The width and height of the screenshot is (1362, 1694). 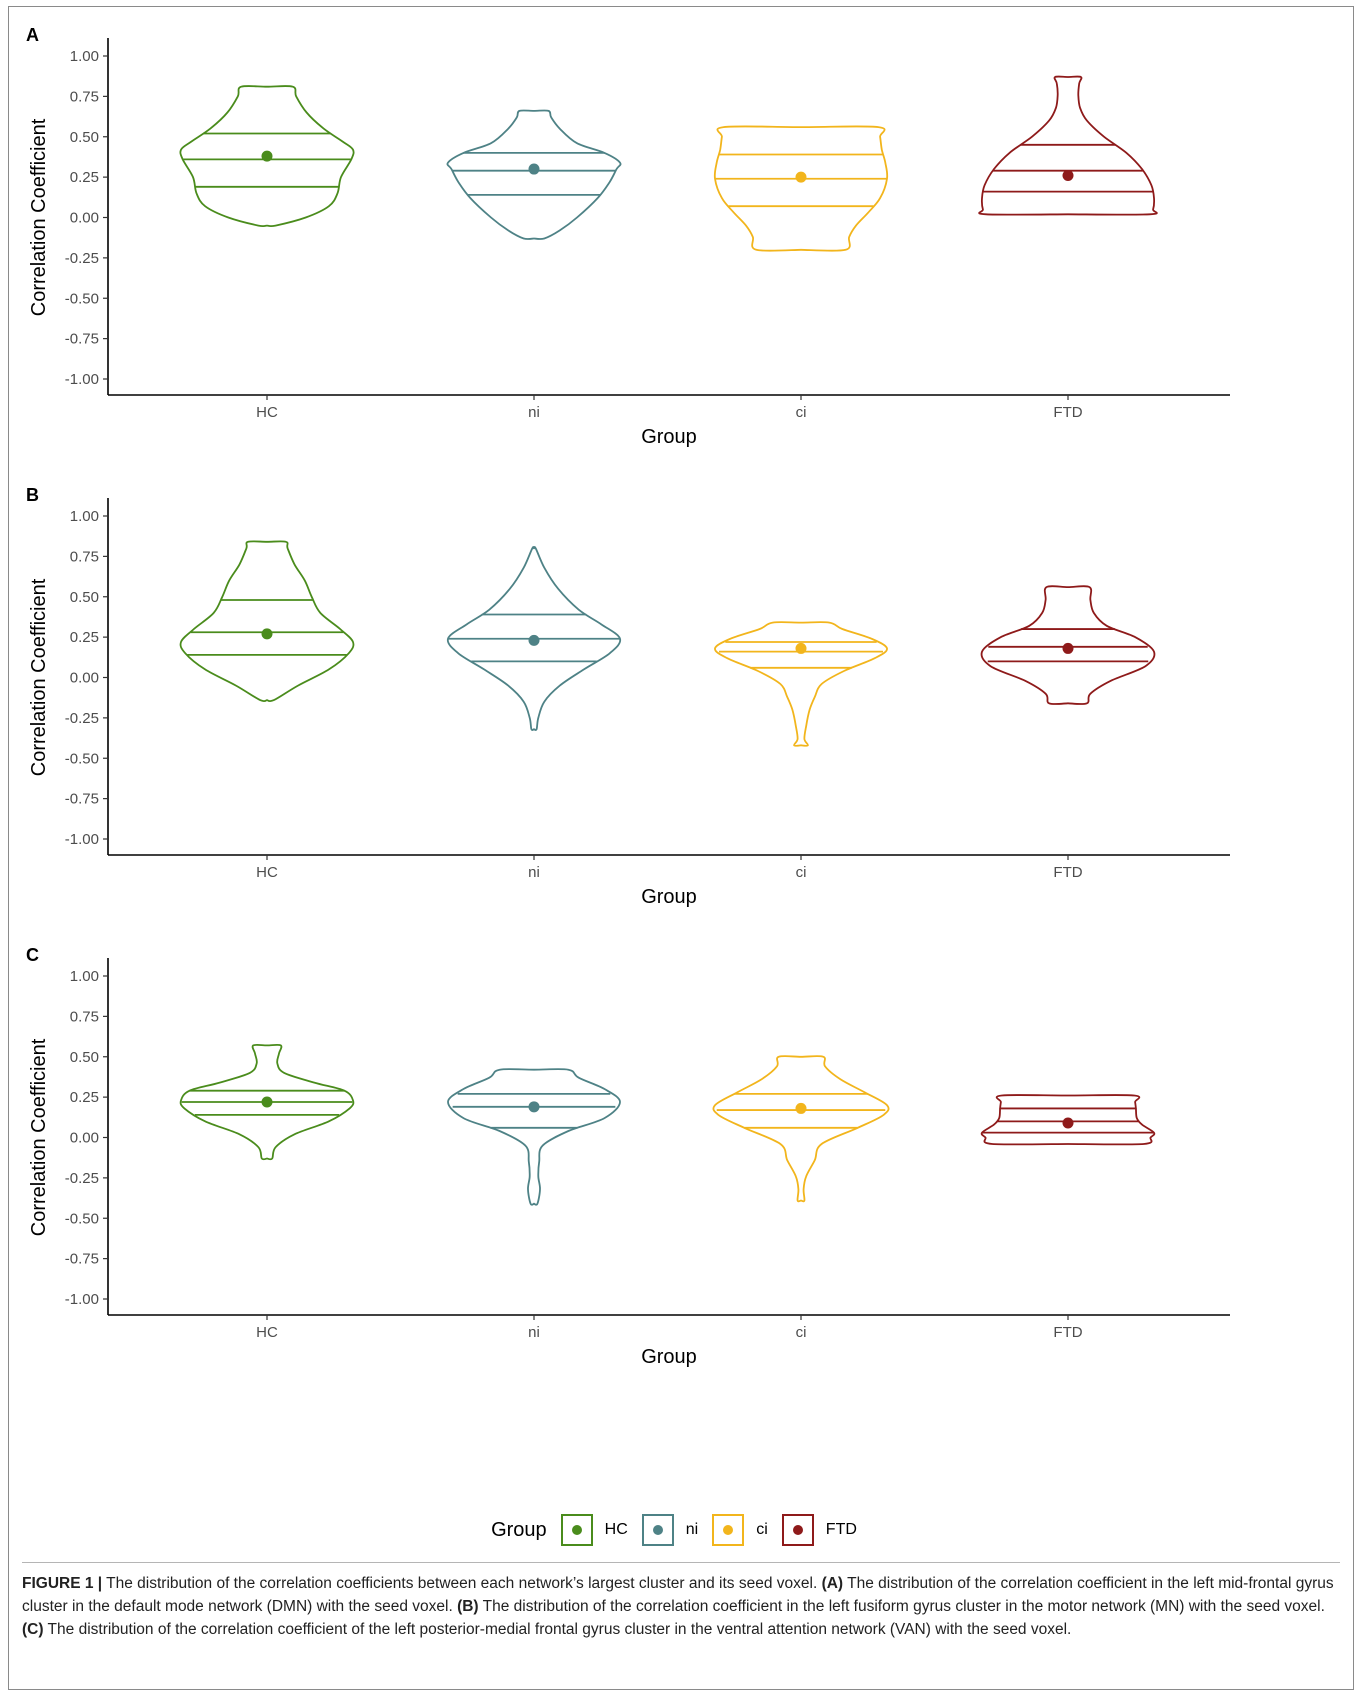 I want to click on caption-panel-ref: (A), so click(x=832, y=1583).